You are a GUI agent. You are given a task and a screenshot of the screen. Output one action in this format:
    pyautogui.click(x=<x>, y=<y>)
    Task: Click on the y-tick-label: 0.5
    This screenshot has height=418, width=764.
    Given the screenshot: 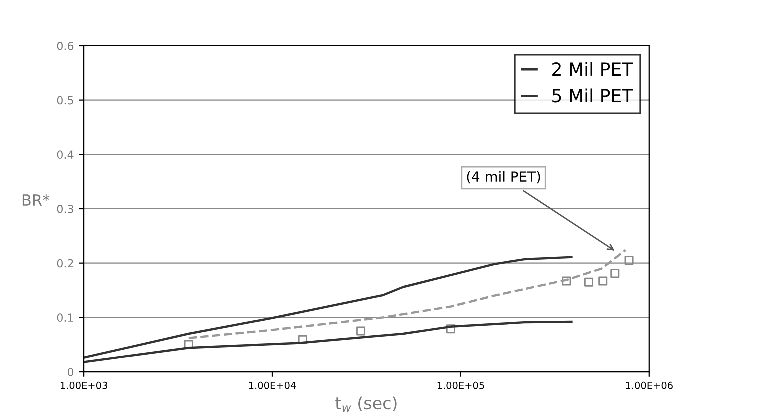 What is the action you would take?
    pyautogui.click(x=65, y=100)
    